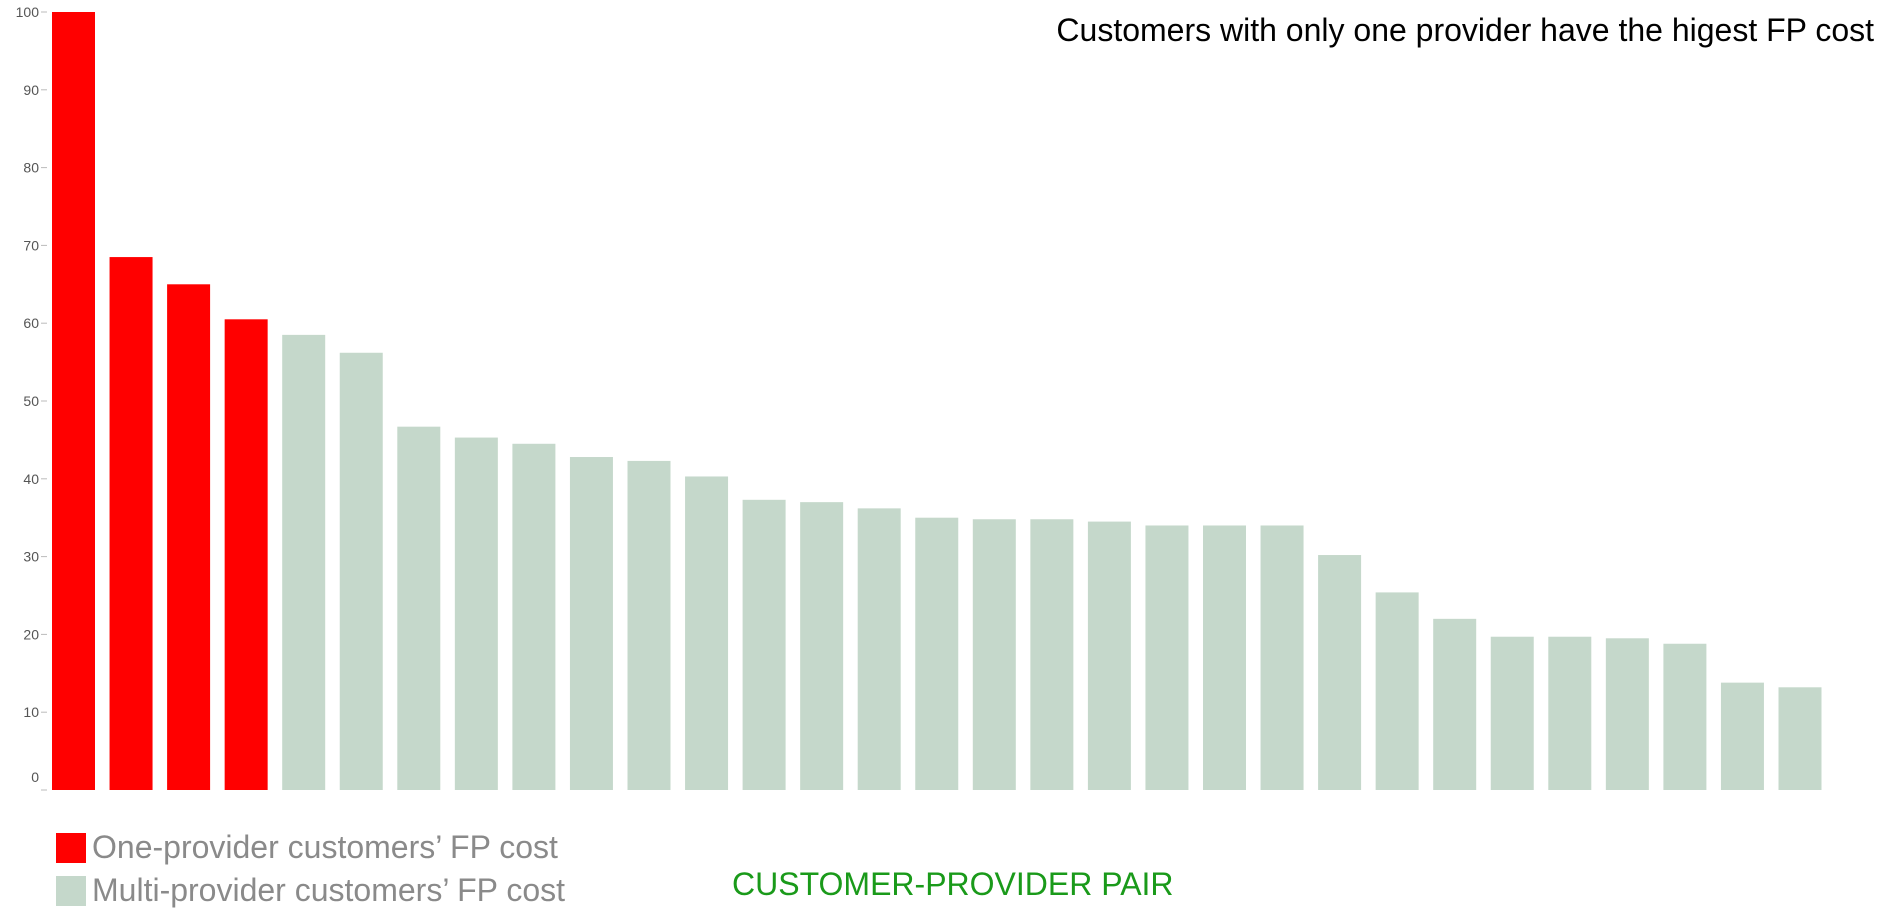  I want to click on y-tick-label: 50, so click(31, 401).